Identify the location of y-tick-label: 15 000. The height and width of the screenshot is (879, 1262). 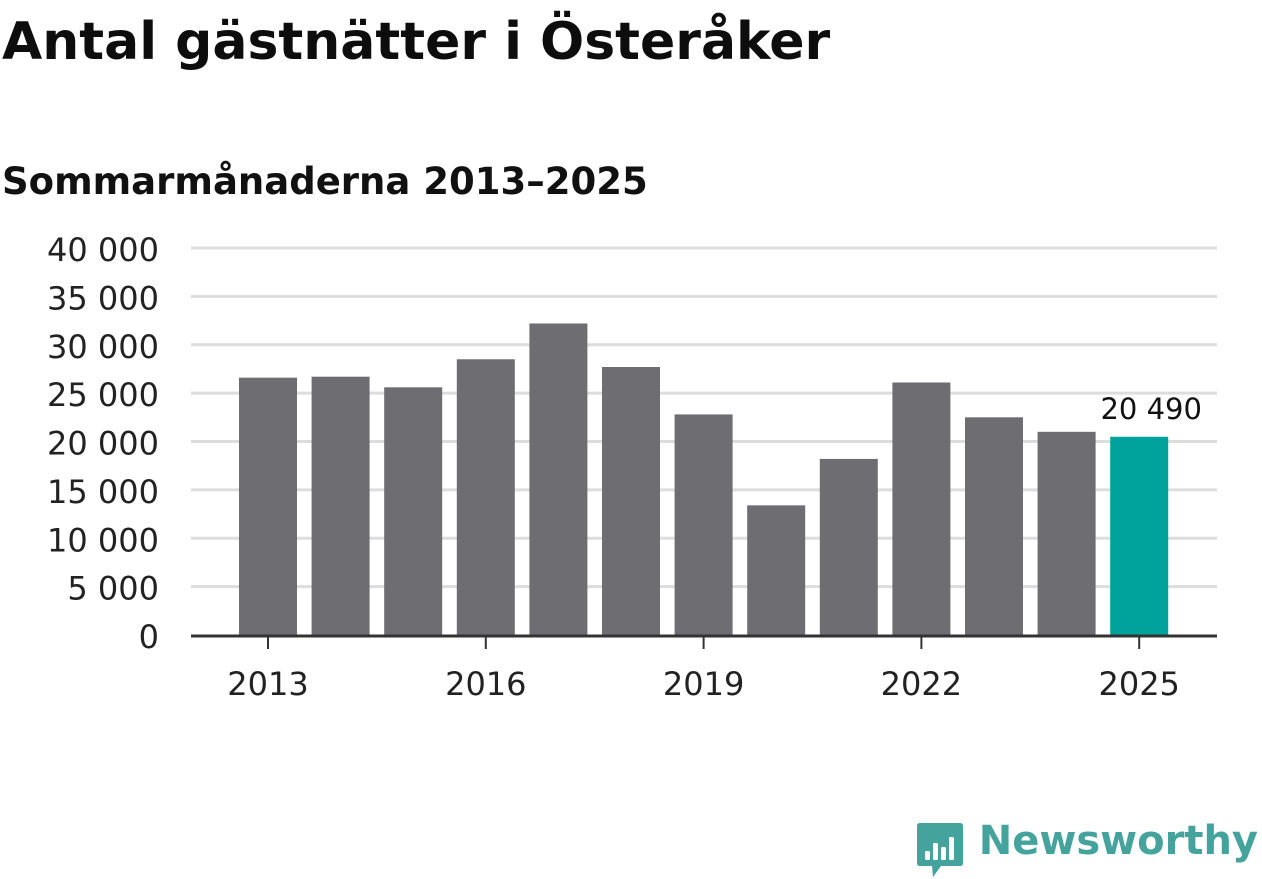
(103, 492).